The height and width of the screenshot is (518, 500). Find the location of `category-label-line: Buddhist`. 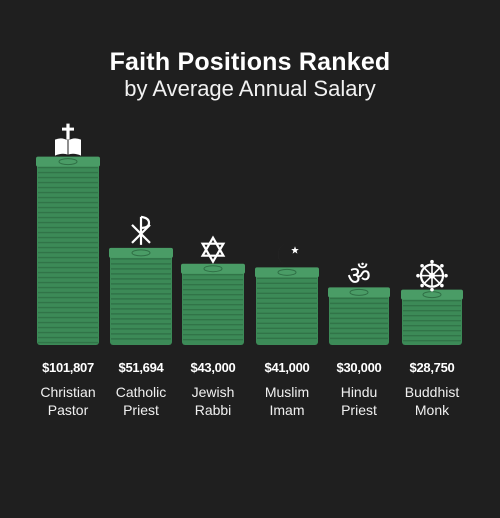

category-label-line: Buddhist is located at coordinates (432, 392).